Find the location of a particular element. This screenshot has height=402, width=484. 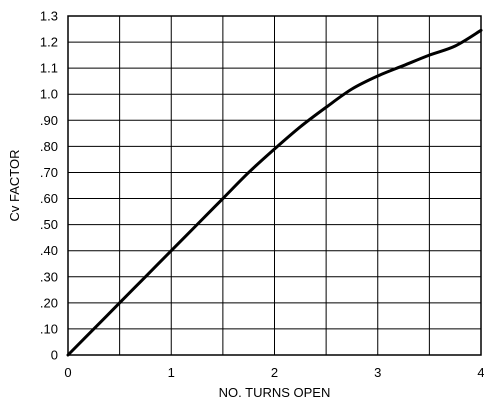

x-axis-title: NO. TURNS OPEN is located at coordinates (275, 392).